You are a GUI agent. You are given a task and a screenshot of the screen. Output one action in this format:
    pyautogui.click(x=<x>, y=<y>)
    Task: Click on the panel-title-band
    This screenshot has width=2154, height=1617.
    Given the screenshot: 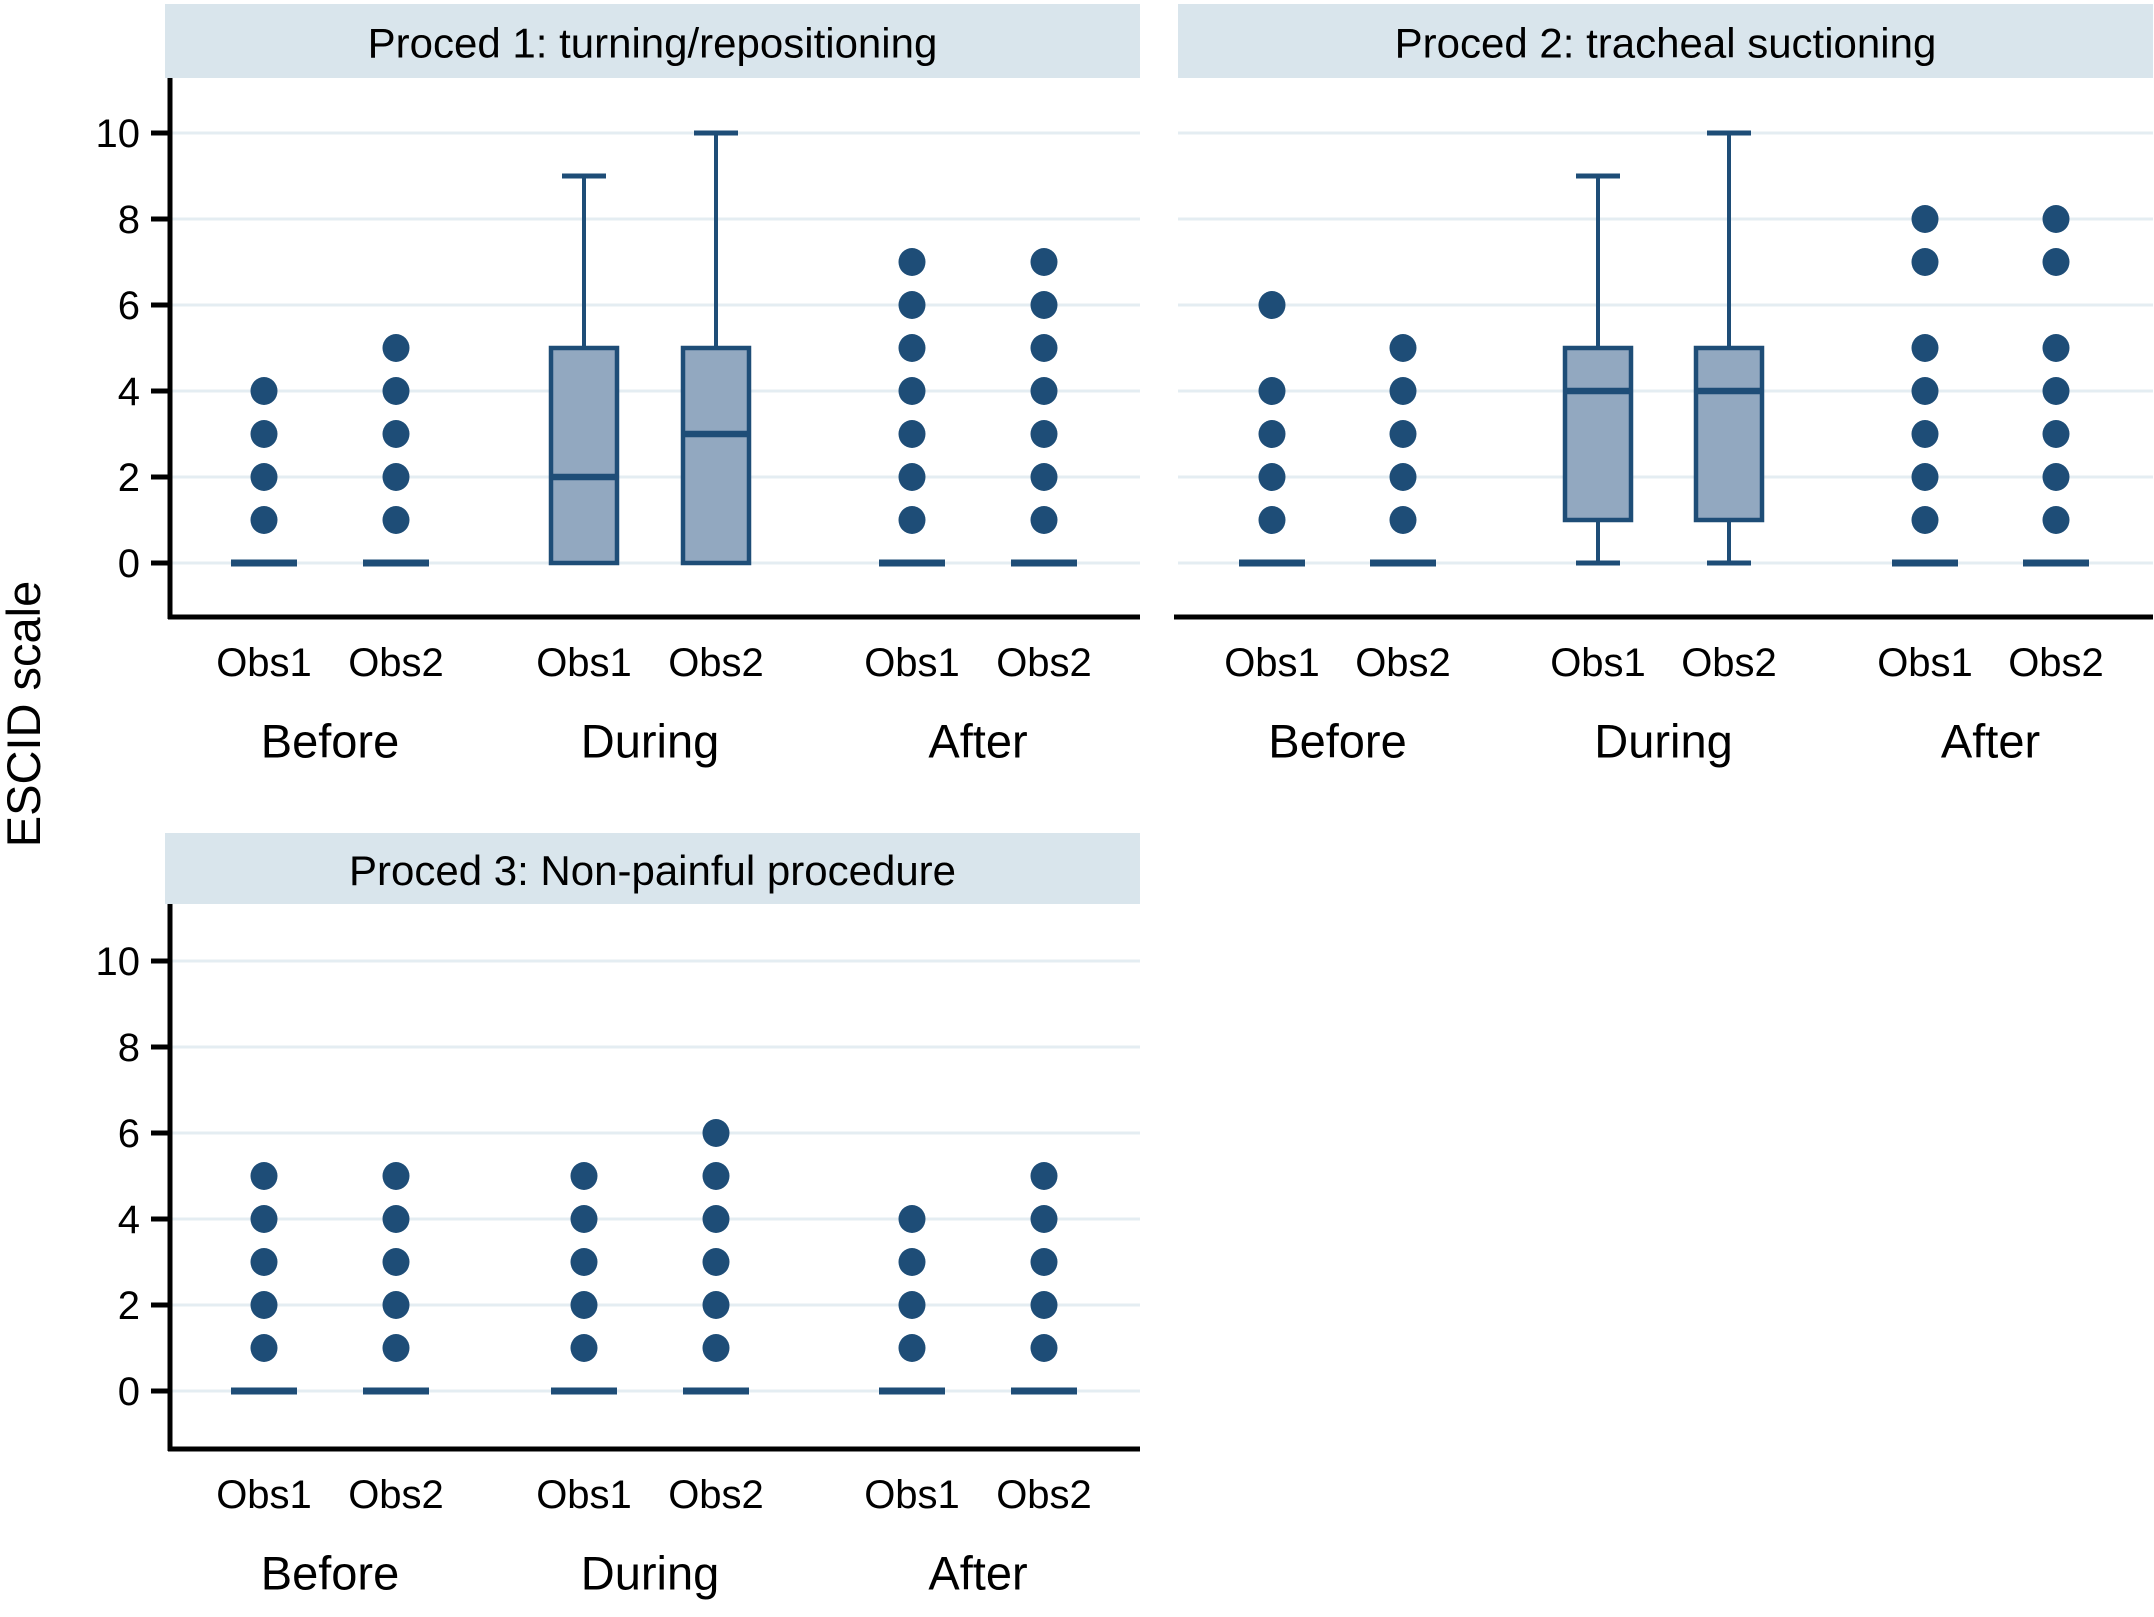 What is the action you would take?
    pyautogui.click(x=1665, y=41)
    